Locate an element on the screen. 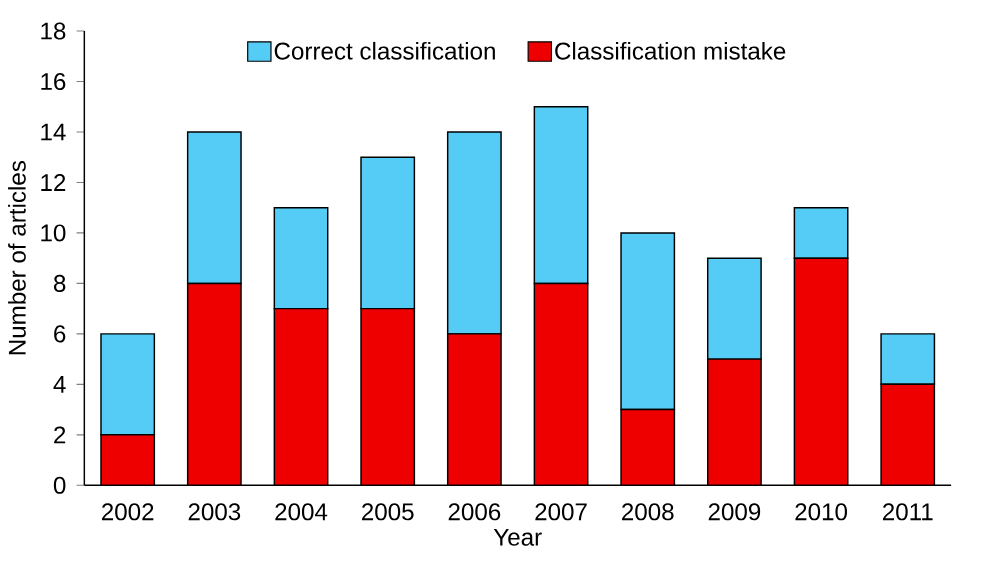 This screenshot has height=569, width=1008. x-tick-label: 2008 is located at coordinates (648, 512).